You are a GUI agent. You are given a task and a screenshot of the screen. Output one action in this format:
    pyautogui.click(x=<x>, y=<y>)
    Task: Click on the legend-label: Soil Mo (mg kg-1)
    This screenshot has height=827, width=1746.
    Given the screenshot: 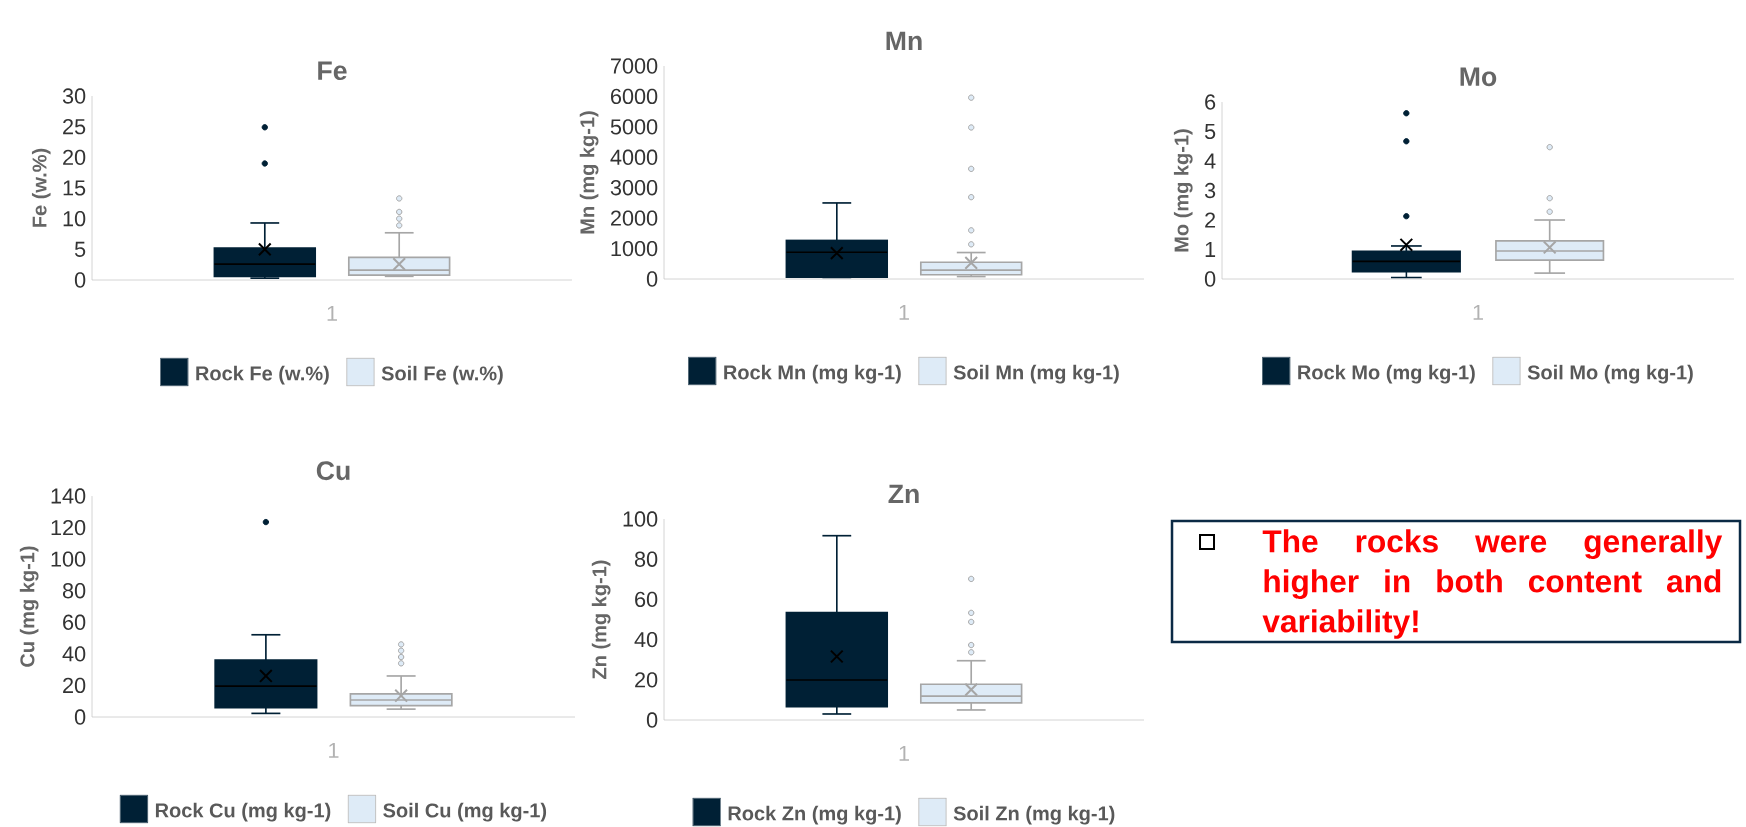 What is the action you would take?
    pyautogui.click(x=1610, y=374)
    